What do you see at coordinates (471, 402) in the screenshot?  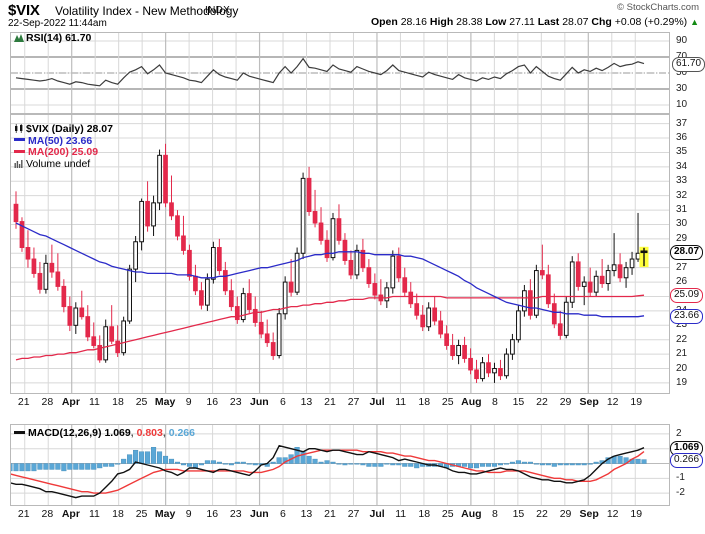 I see `x-tick-mid-Aug: Aug` at bounding box center [471, 402].